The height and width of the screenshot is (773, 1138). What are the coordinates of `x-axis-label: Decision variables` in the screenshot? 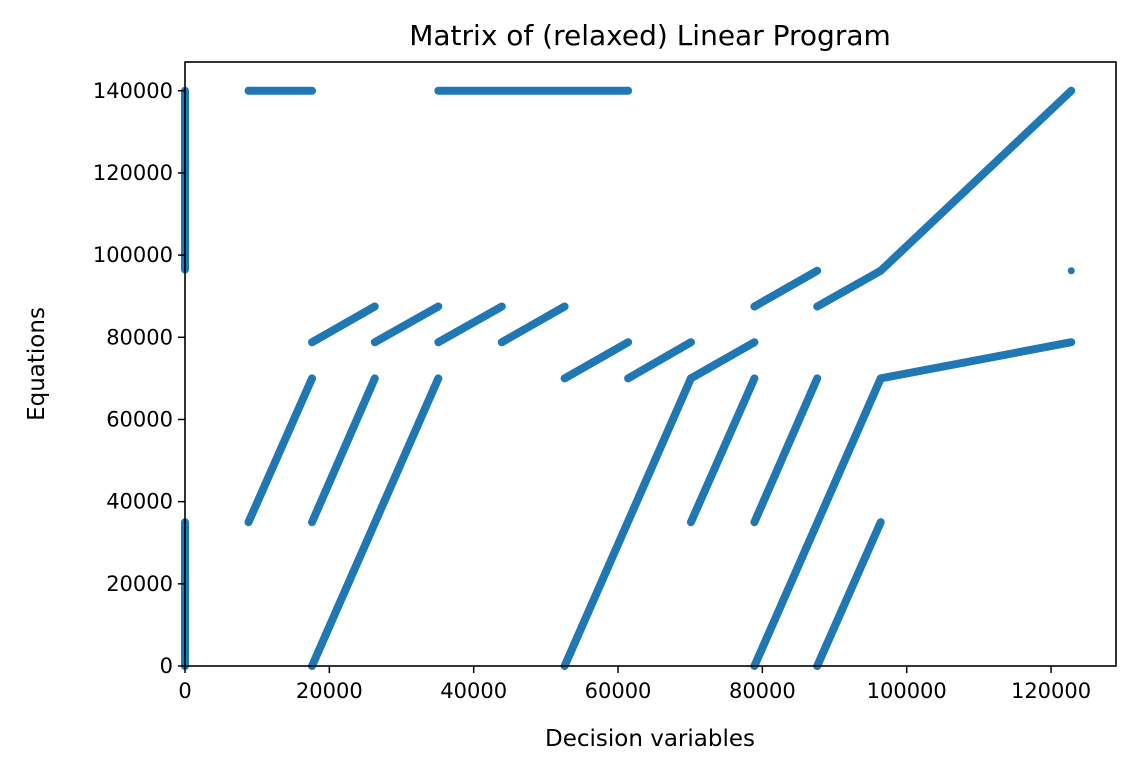 It's located at (650, 739).